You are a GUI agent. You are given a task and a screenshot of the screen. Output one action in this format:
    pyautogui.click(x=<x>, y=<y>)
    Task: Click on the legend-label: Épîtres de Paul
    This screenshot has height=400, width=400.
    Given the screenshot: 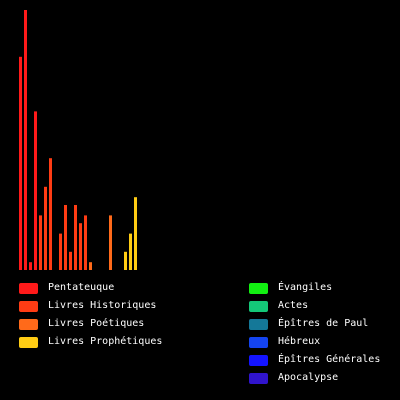 What is the action you would take?
    pyautogui.click(x=323, y=323)
    